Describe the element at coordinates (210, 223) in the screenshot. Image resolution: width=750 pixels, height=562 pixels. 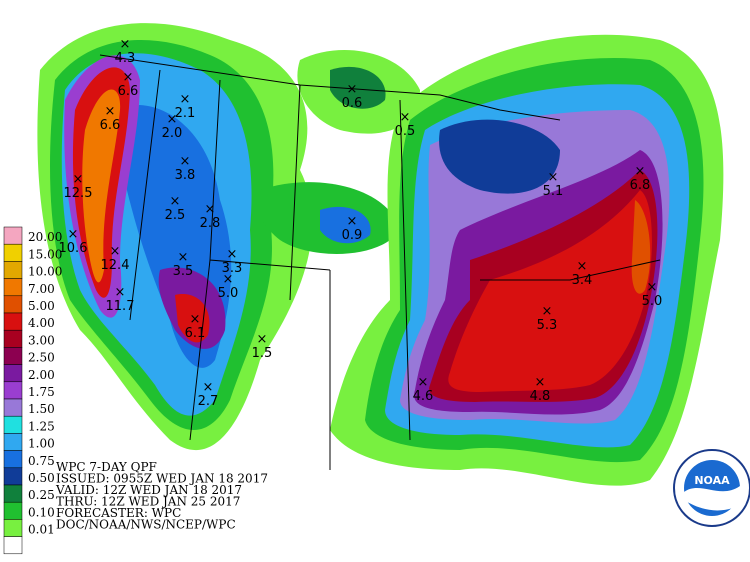
I see `max-label: 2.8` at that location.